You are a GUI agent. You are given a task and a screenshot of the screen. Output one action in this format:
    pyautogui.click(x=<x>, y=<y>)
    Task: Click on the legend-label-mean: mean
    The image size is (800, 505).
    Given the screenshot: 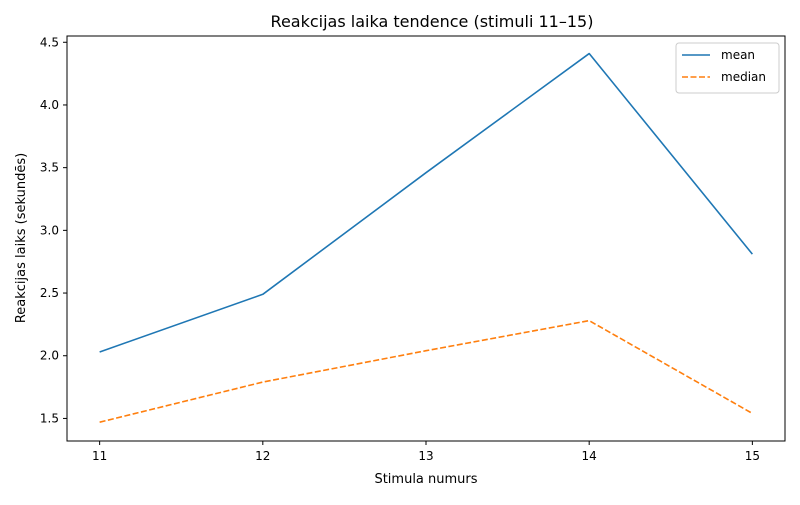 What is the action you would take?
    pyautogui.click(x=738, y=55)
    